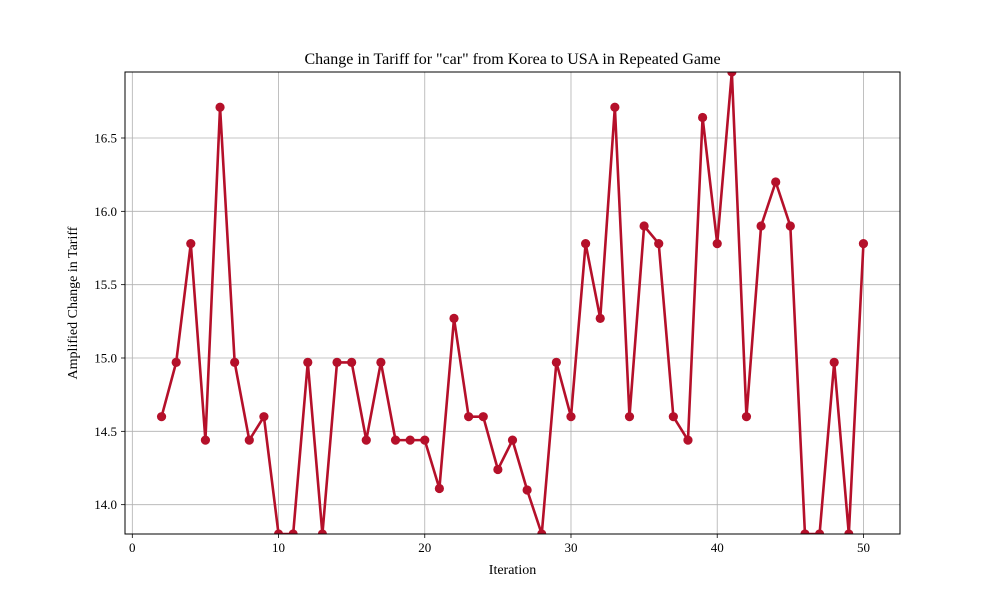 This screenshot has width=1000, height=600. What do you see at coordinates (73, 302) in the screenshot?
I see `y-axis-label: Amplified Change in Tariff` at bounding box center [73, 302].